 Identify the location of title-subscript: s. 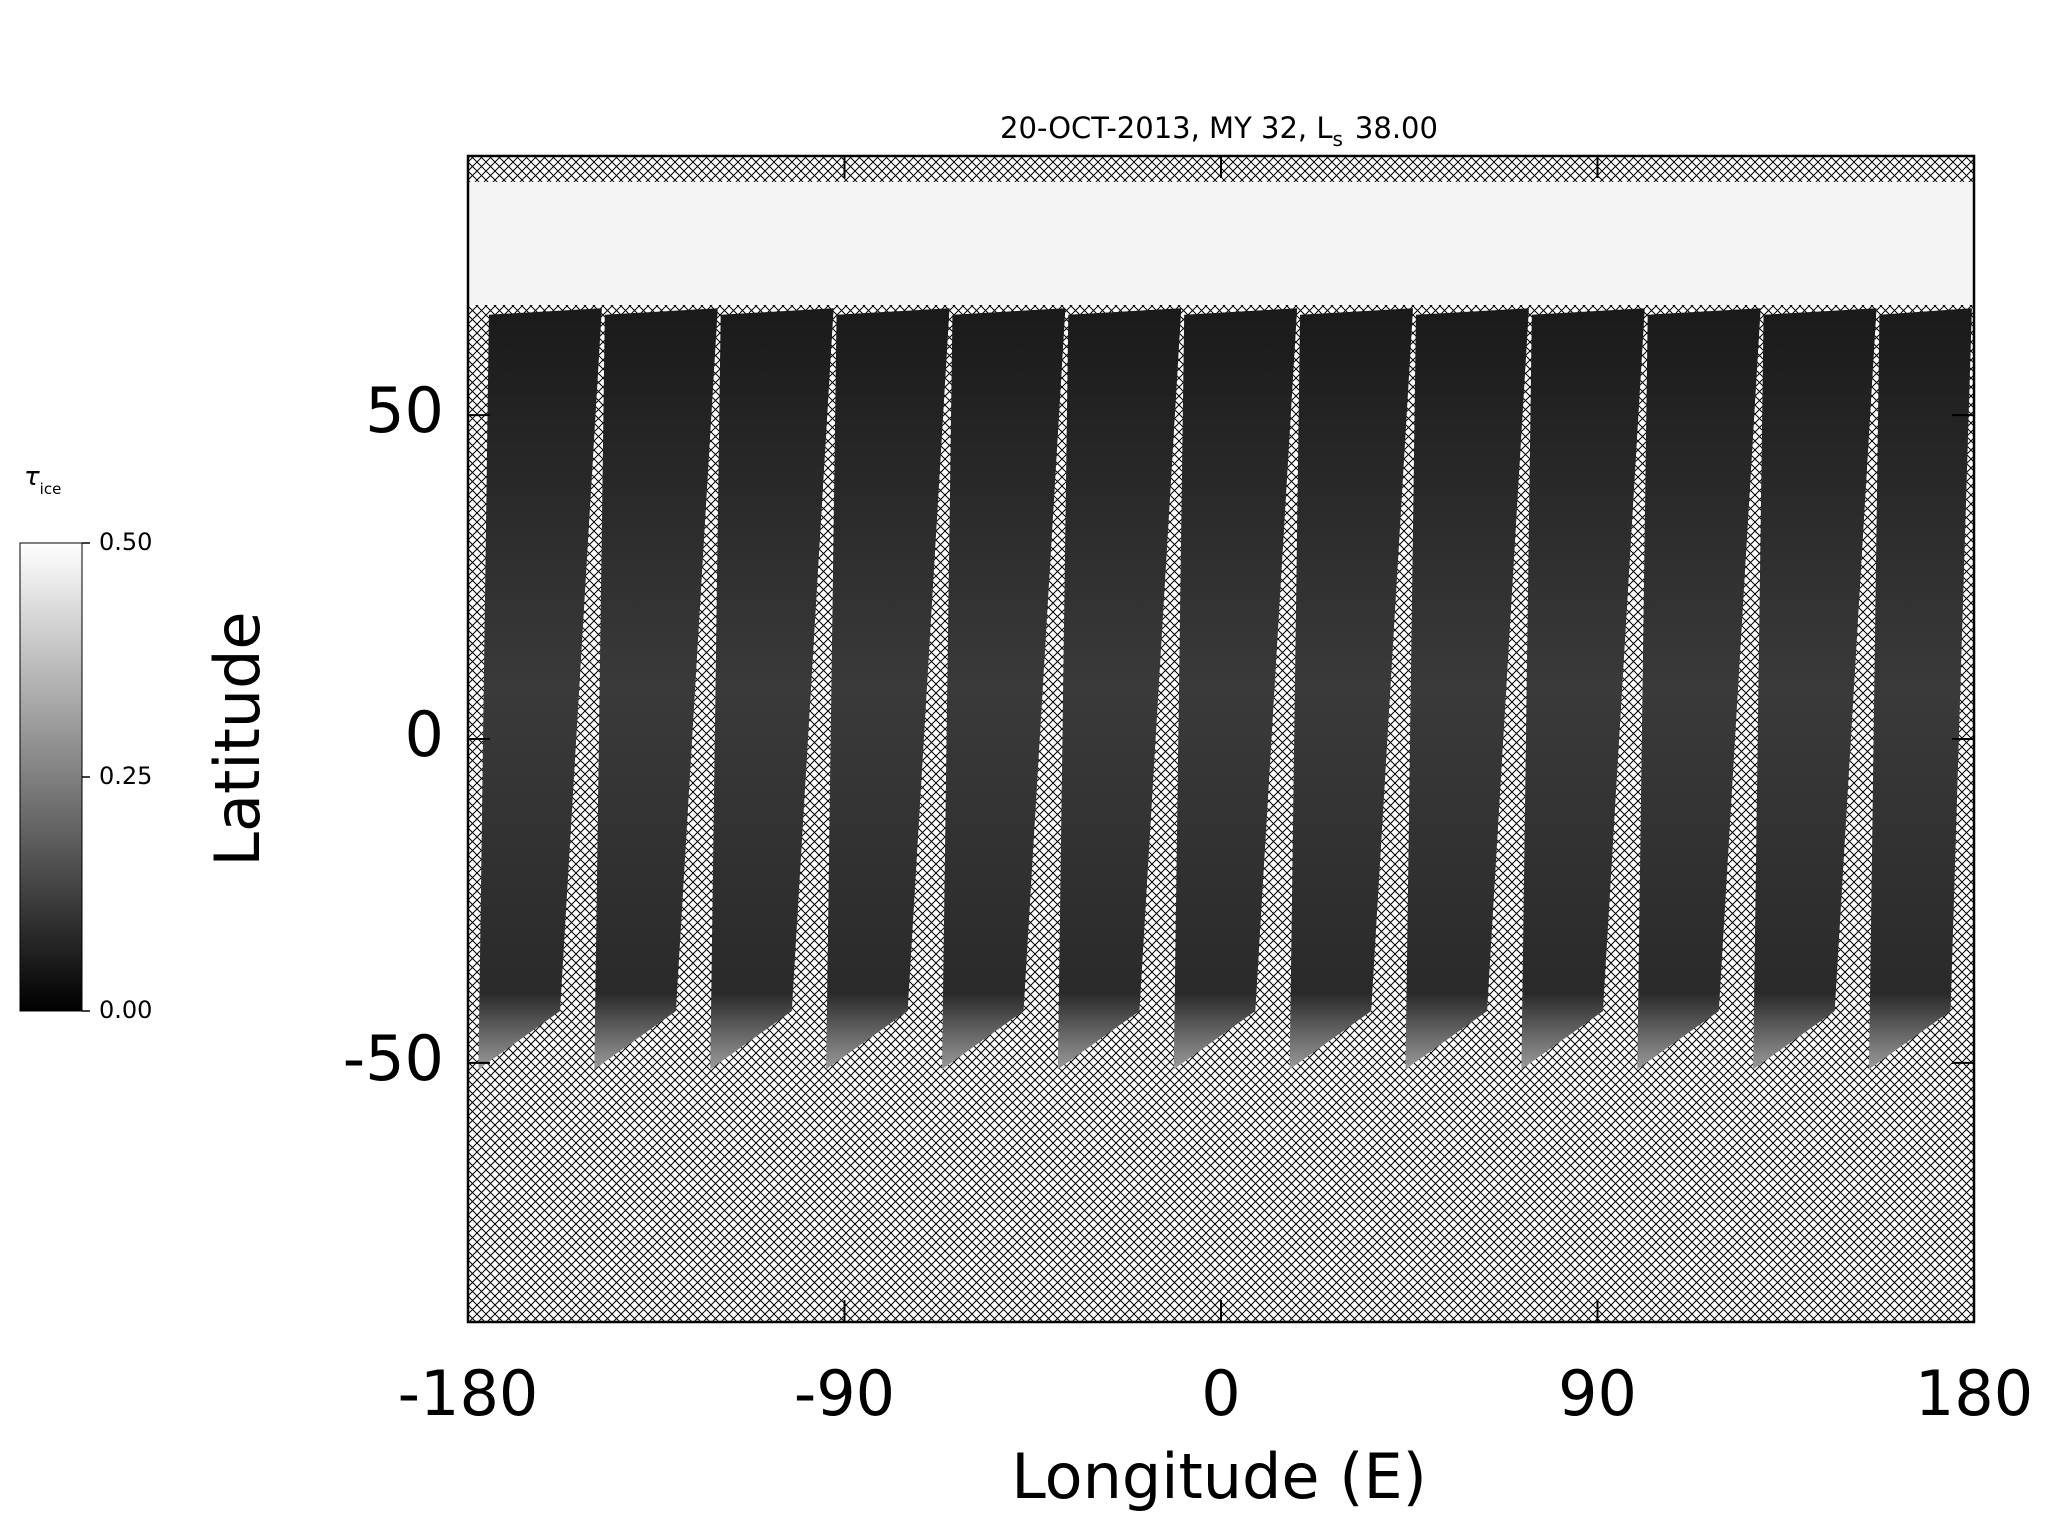
(1338, 139).